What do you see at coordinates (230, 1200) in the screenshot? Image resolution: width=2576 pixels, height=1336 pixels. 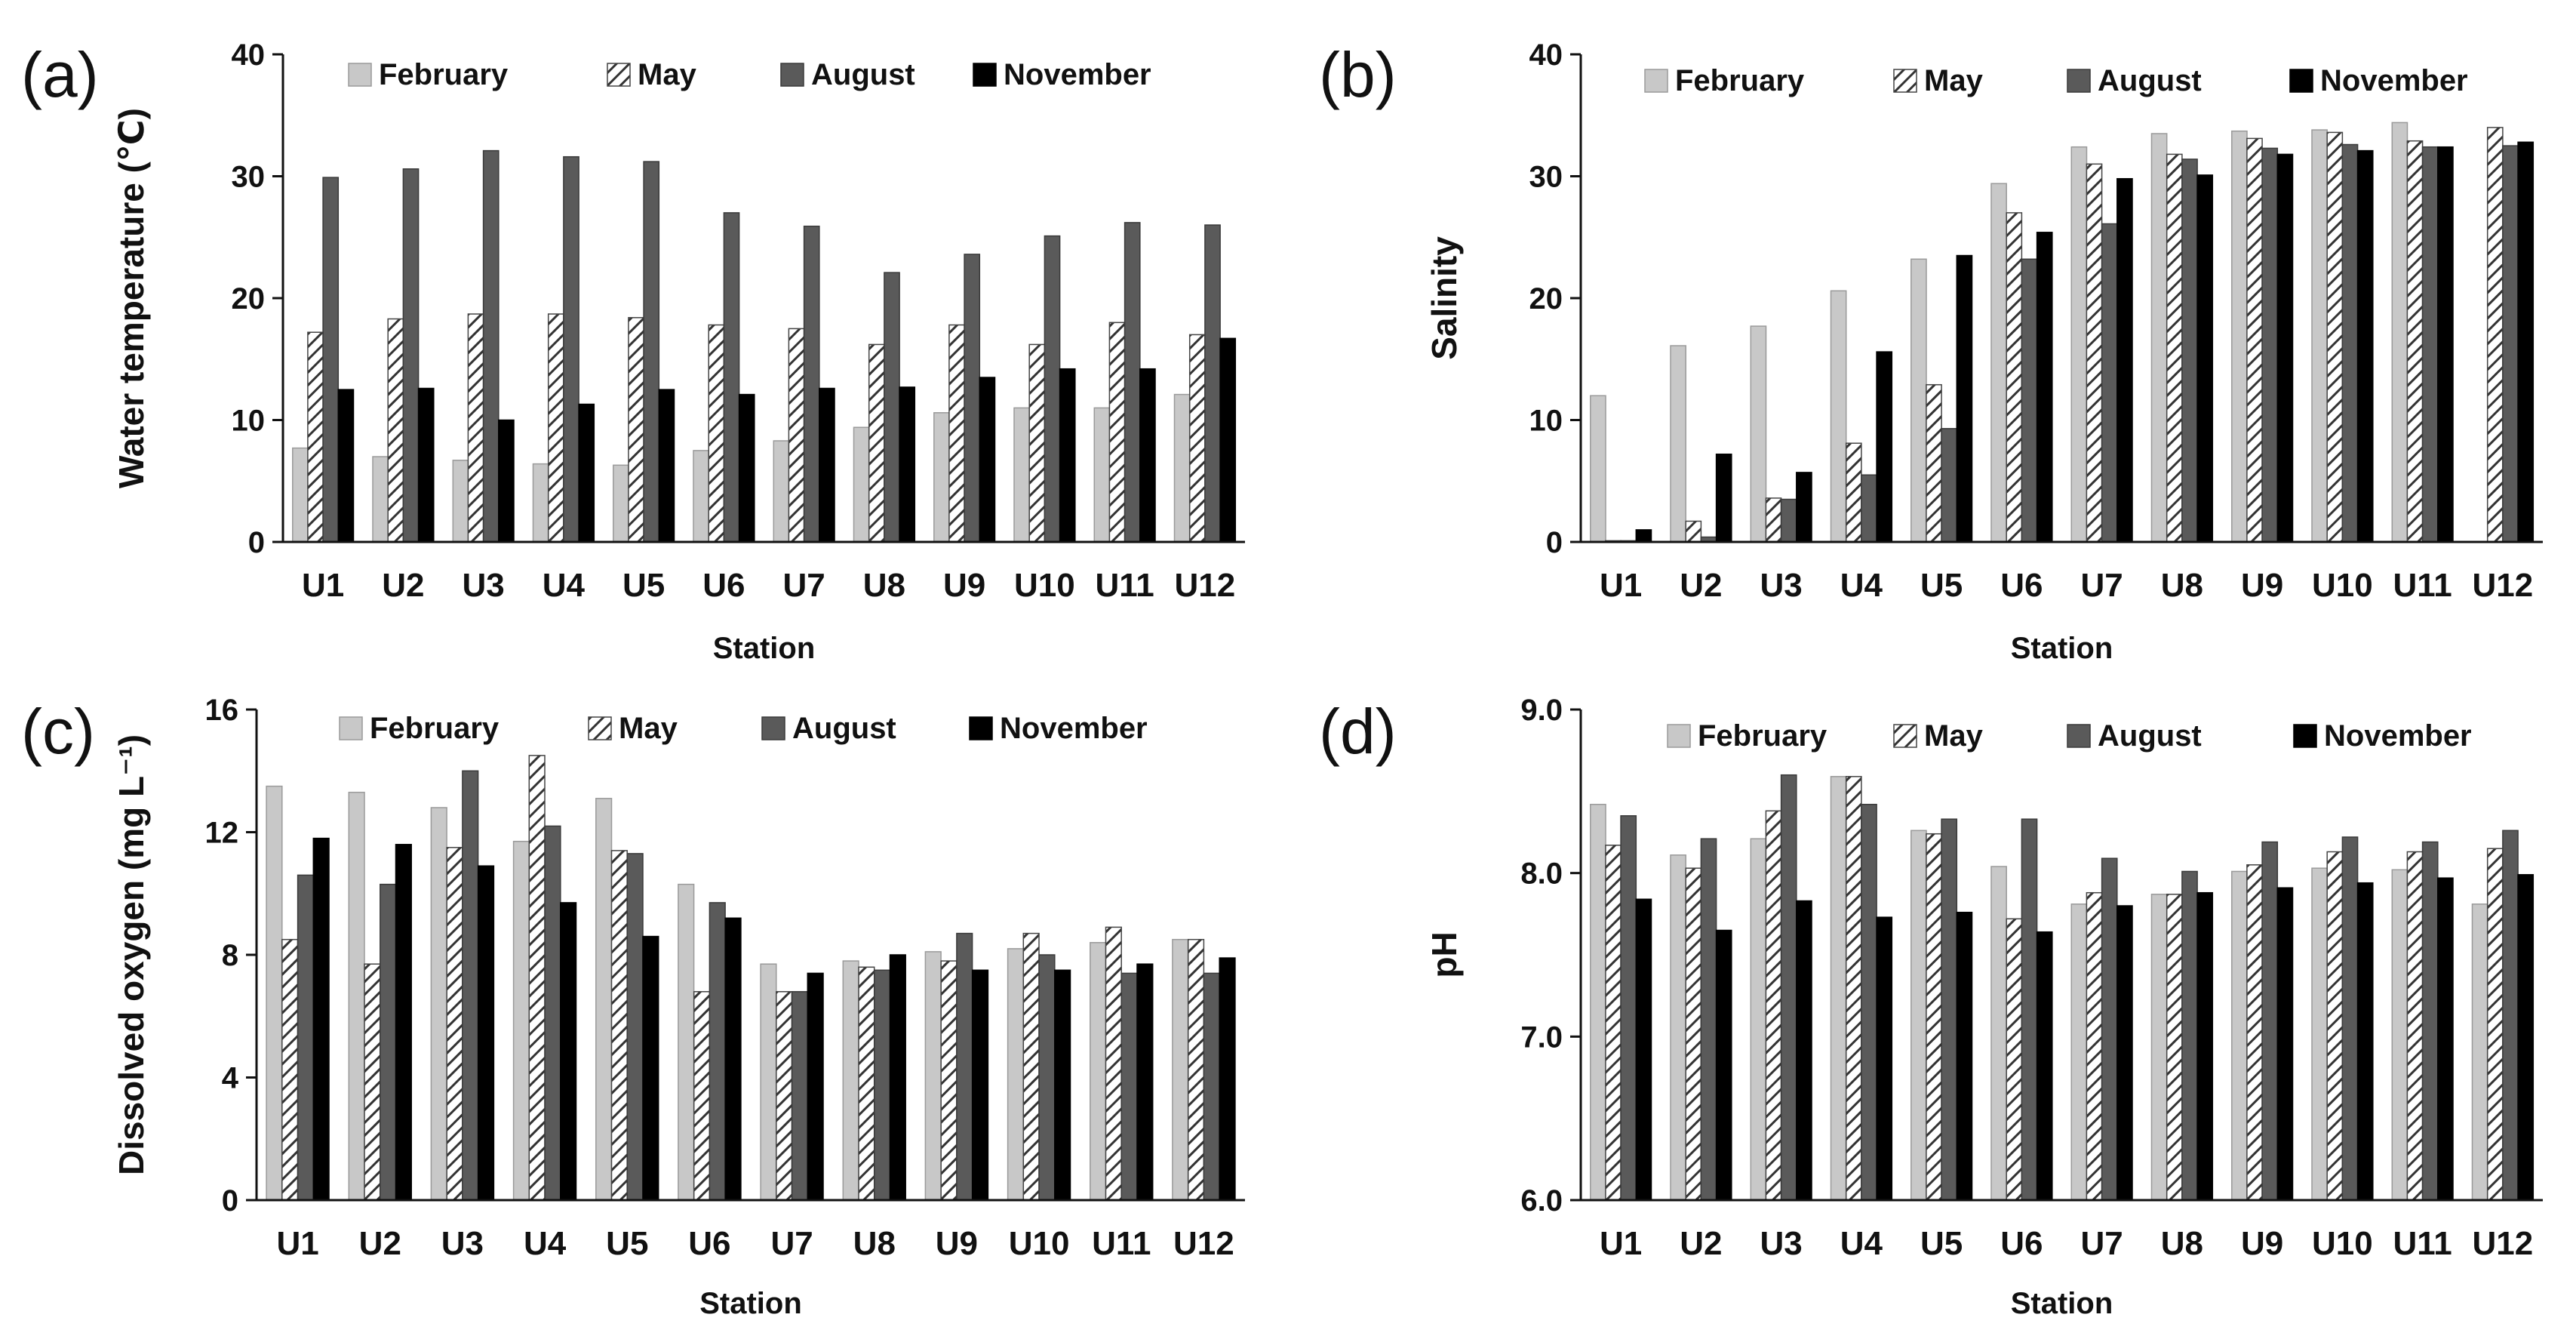 I see `y-tick-label: 0` at bounding box center [230, 1200].